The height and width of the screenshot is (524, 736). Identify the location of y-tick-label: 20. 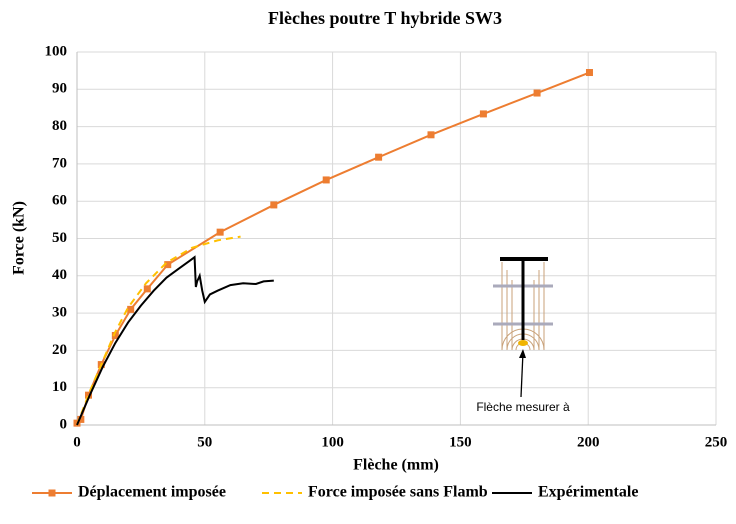
(59, 350).